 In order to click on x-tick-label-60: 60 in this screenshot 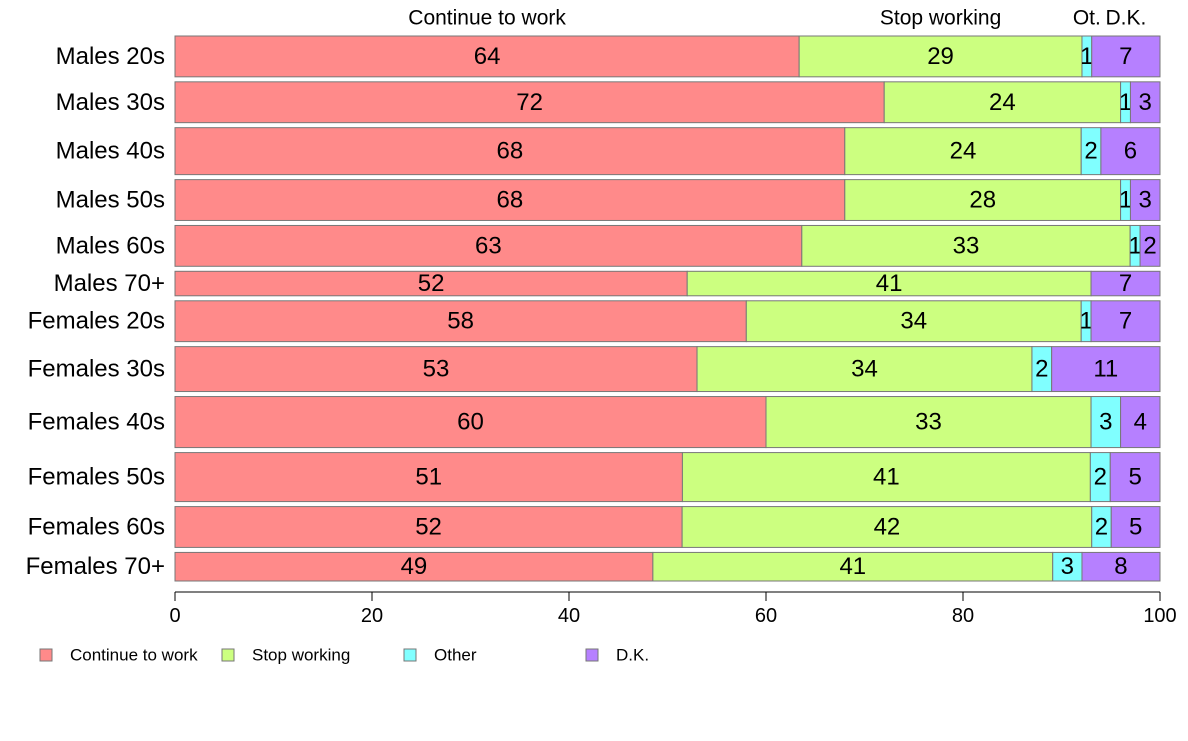, I will do `click(766, 616)`.